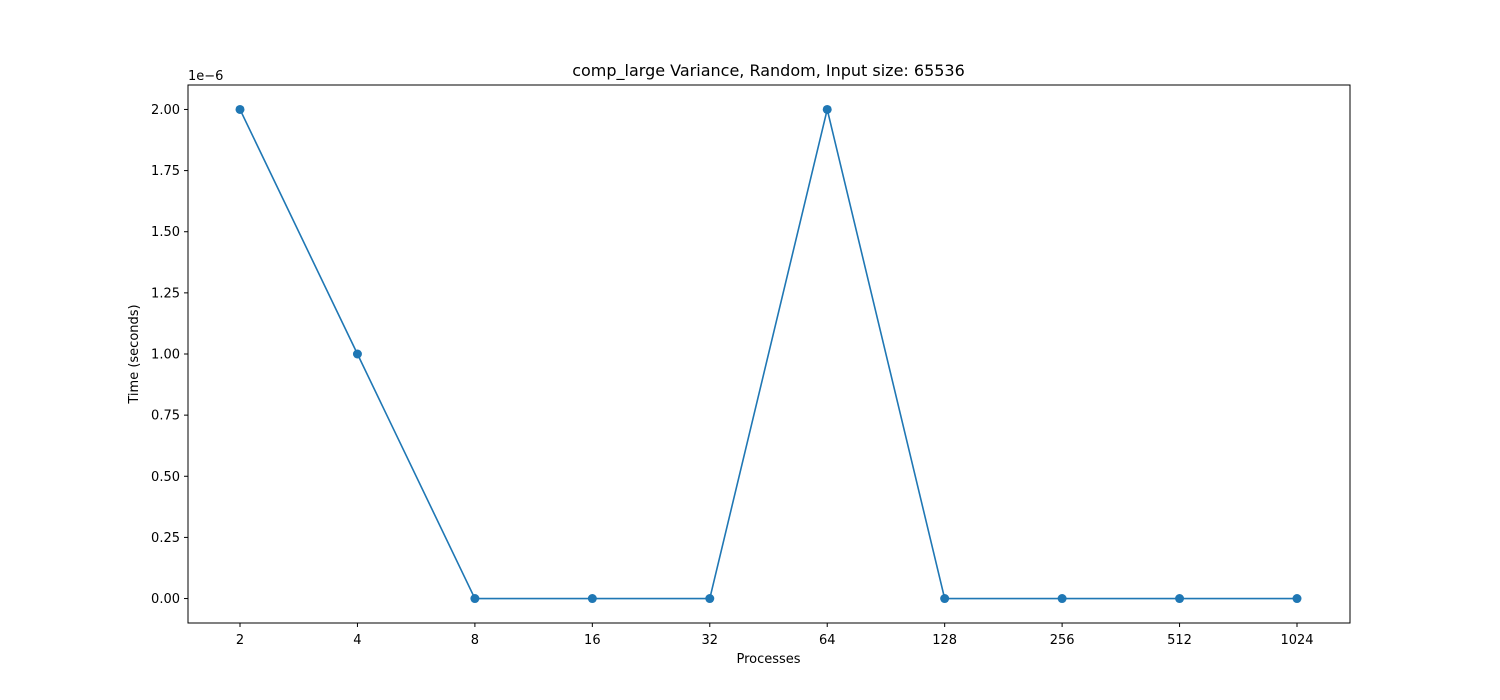 Image resolution: width=1500 pixels, height=700 pixels. I want to click on y-tick-label: 1.75, so click(165, 171).